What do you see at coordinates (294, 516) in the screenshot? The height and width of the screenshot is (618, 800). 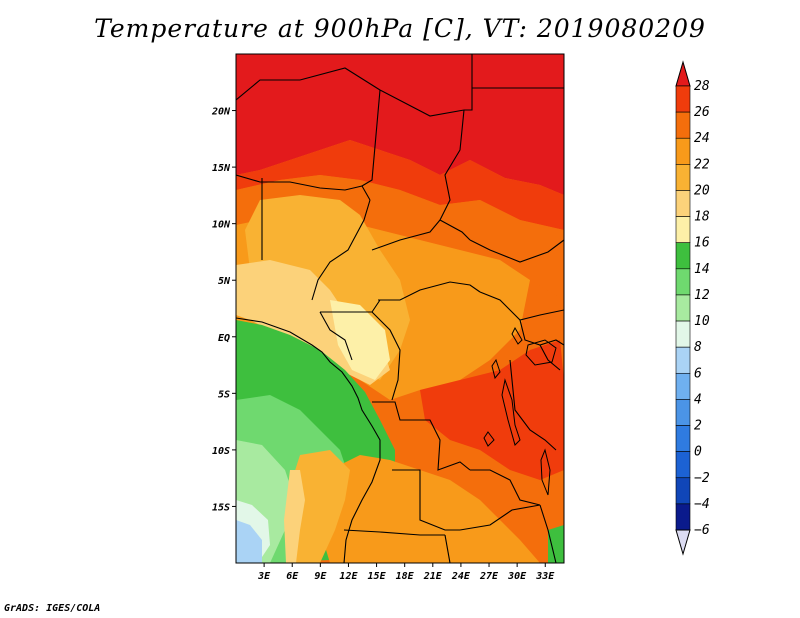 I see `band-18-south` at bounding box center [294, 516].